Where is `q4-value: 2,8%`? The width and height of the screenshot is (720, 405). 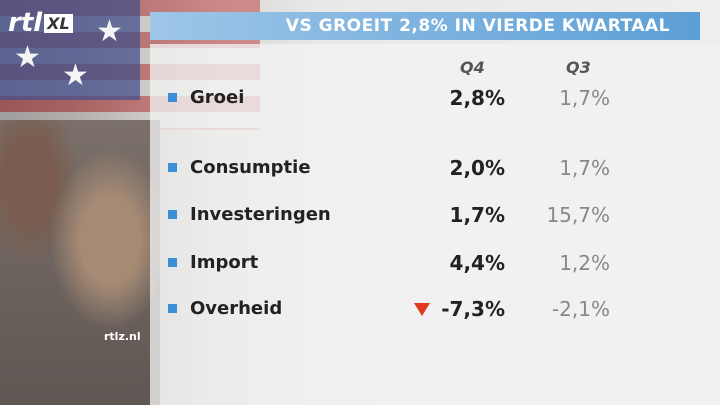
q4-value: 2,8% is located at coordinates (477, 98).